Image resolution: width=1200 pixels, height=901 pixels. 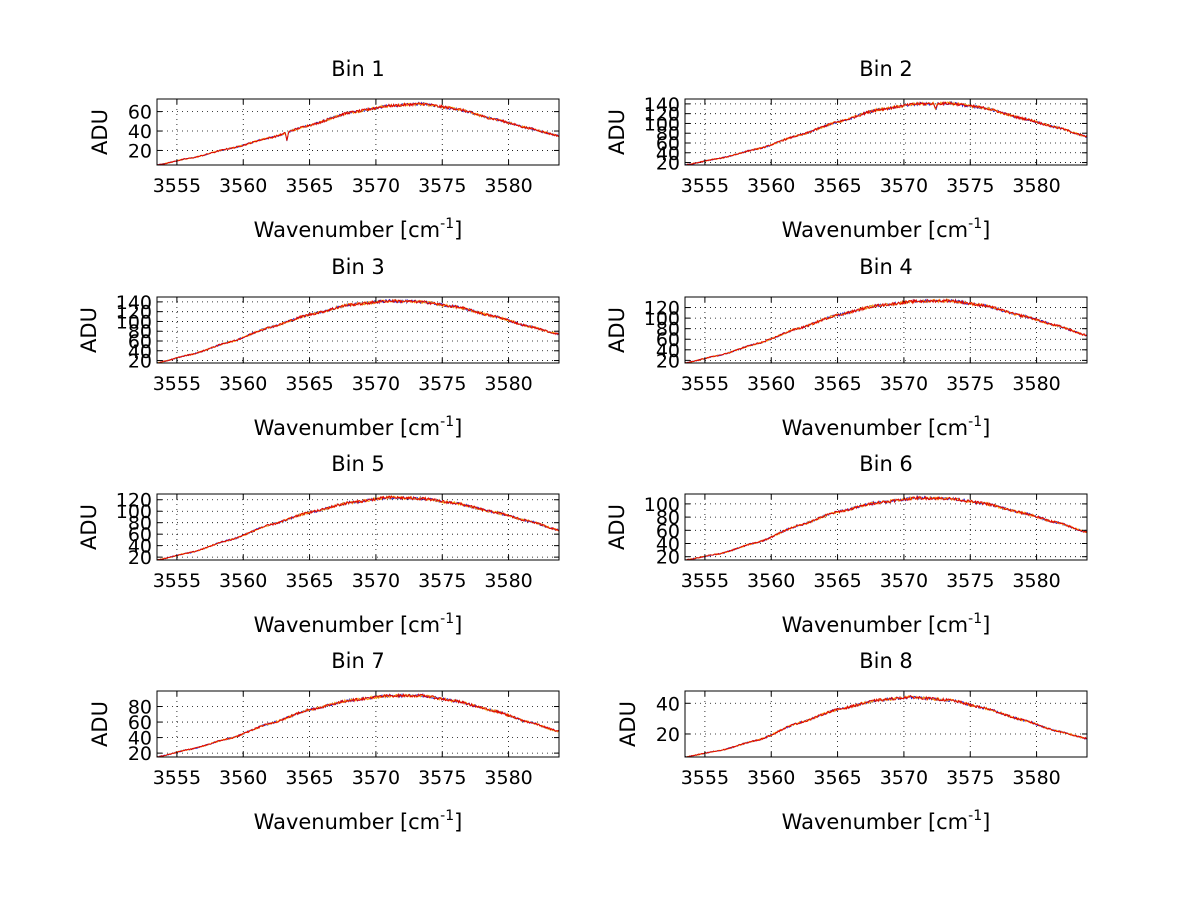 I want to click on chart-title: Bin 5, so click(x=358, y=464).